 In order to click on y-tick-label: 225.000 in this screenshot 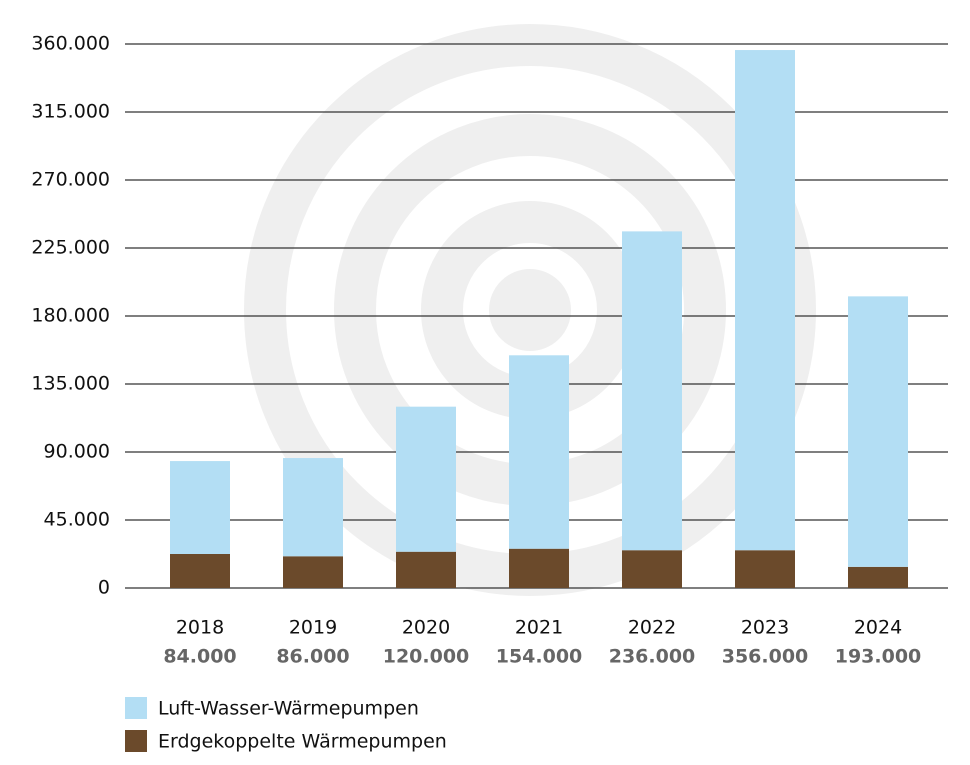, I will do `click(70, 248)`.